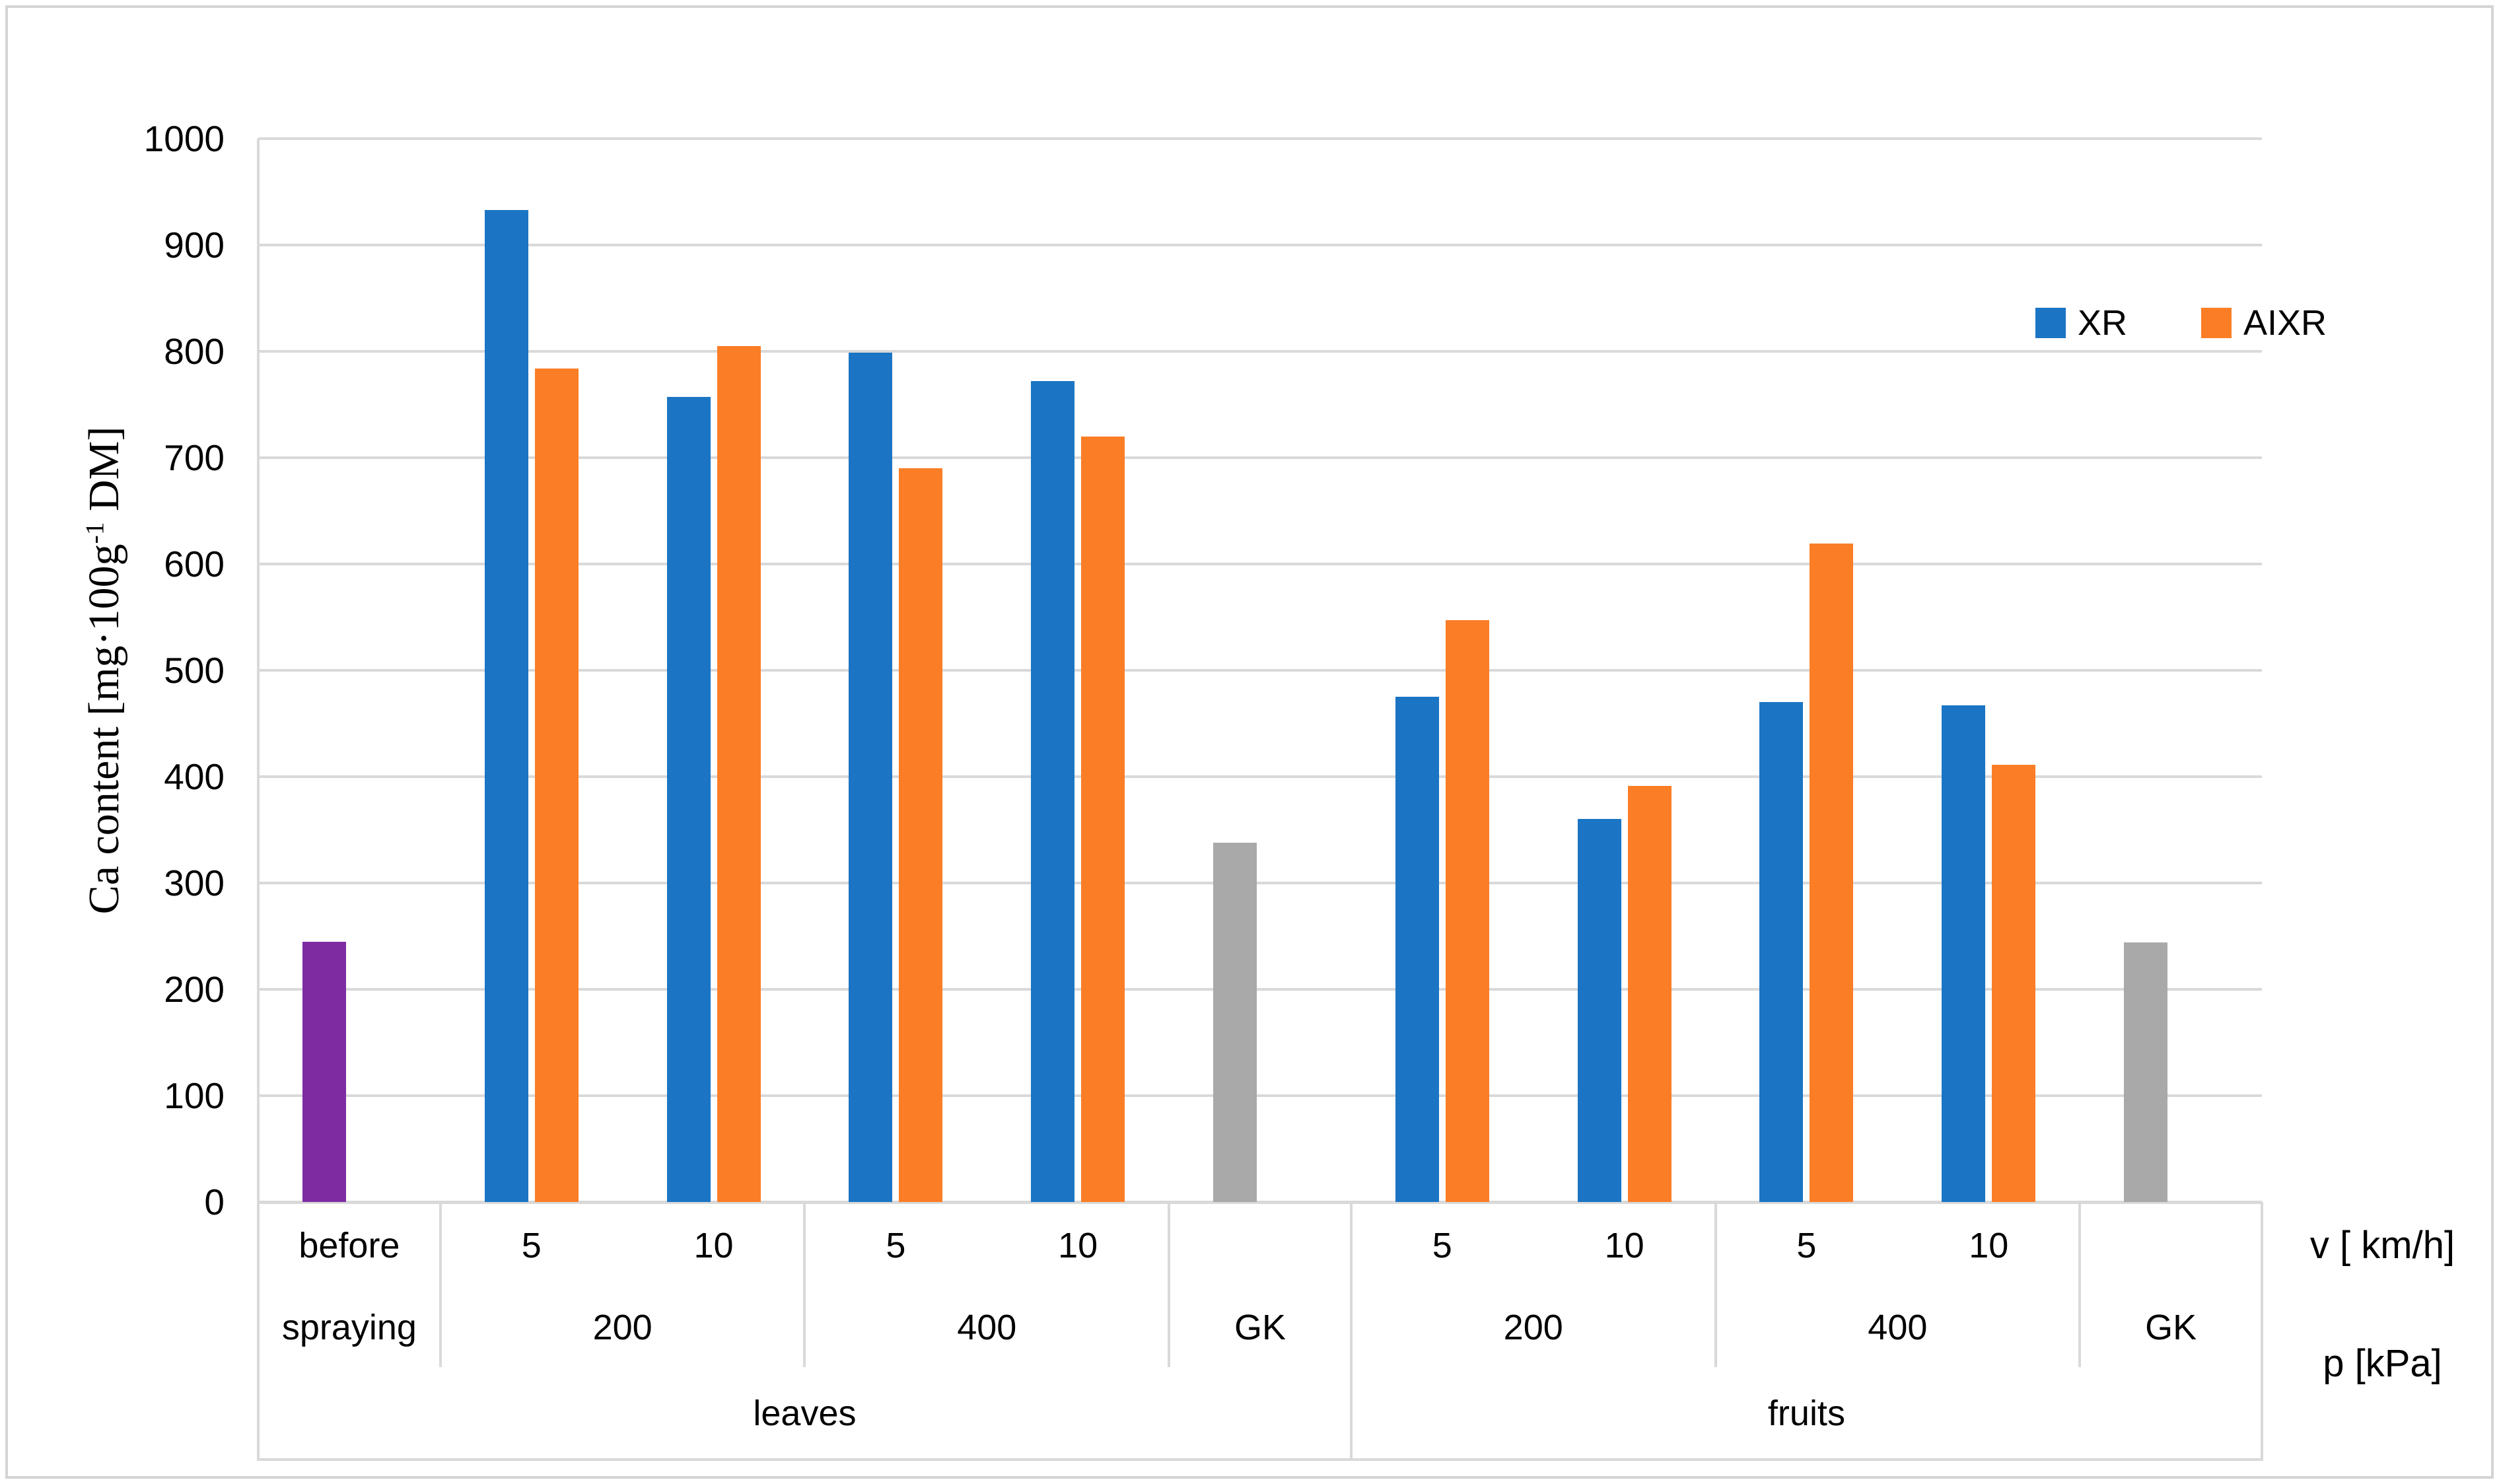 The image size is (2499, 1484). Describe the element at coordinates (805, 1413) in the screenshot. I see `tissue-cell-label: leaves` at that location.